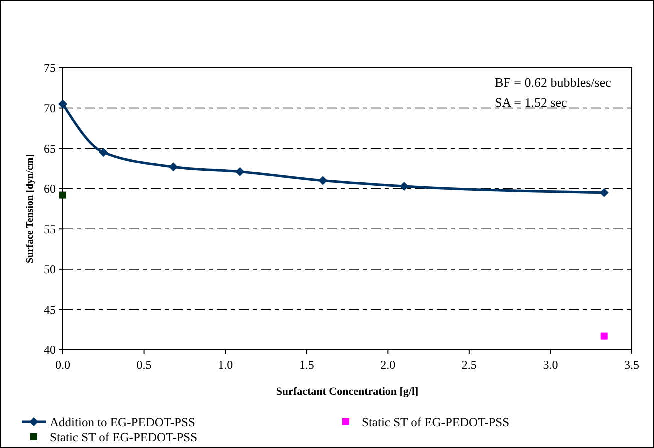  What do you see at coordinates (50, 309) in the screenshot?
I see `y-tick-label: 45` at bounding box center [50, 309].